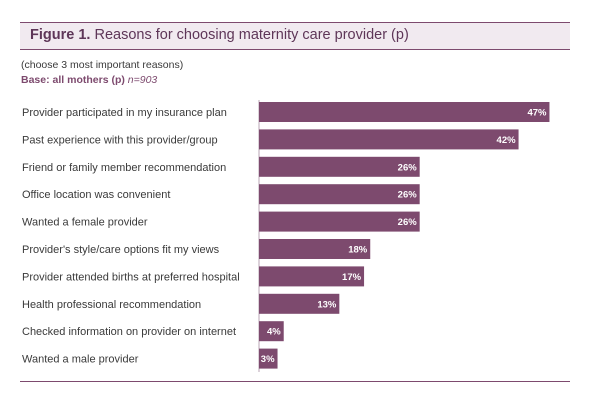 The width and height of the screenshot is (610, 401). I want to click on category-label: Past experience with this provider/group, so click(120, 140).